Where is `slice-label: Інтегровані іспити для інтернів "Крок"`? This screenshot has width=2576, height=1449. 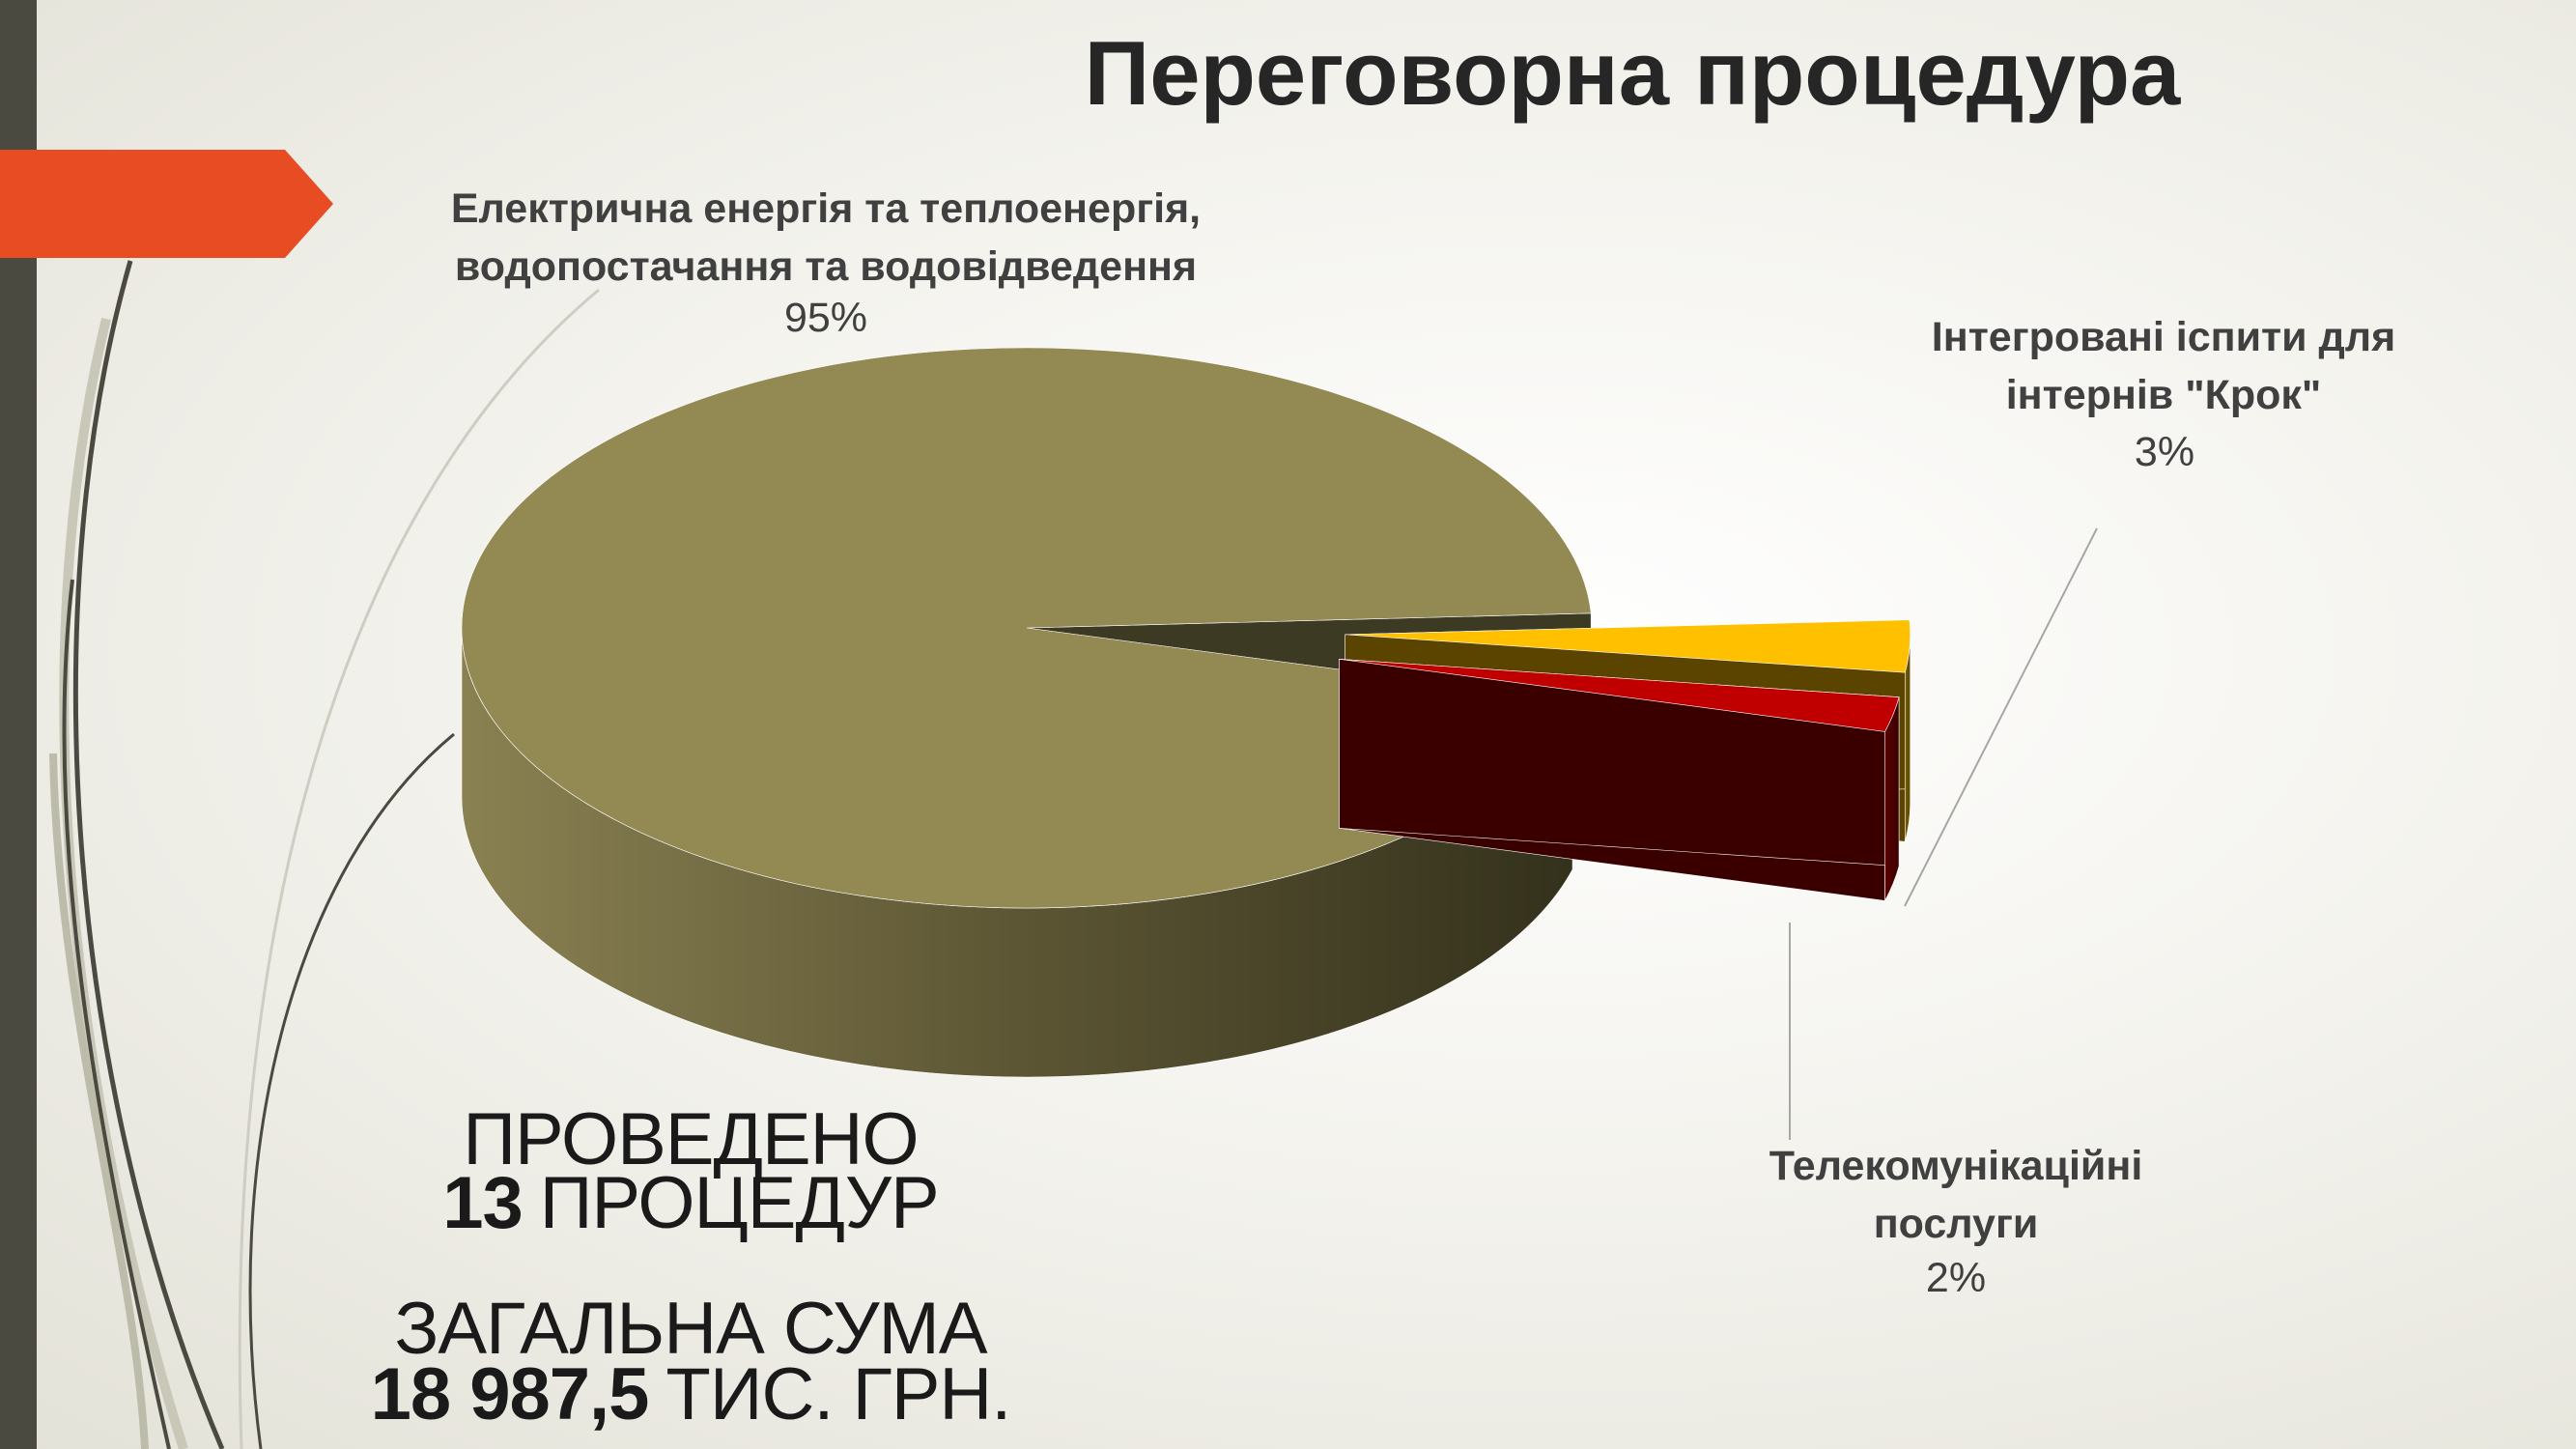
slice-label: Інтегровані іспити для інтернів "Крок" is located at coordinates (2163, 366).